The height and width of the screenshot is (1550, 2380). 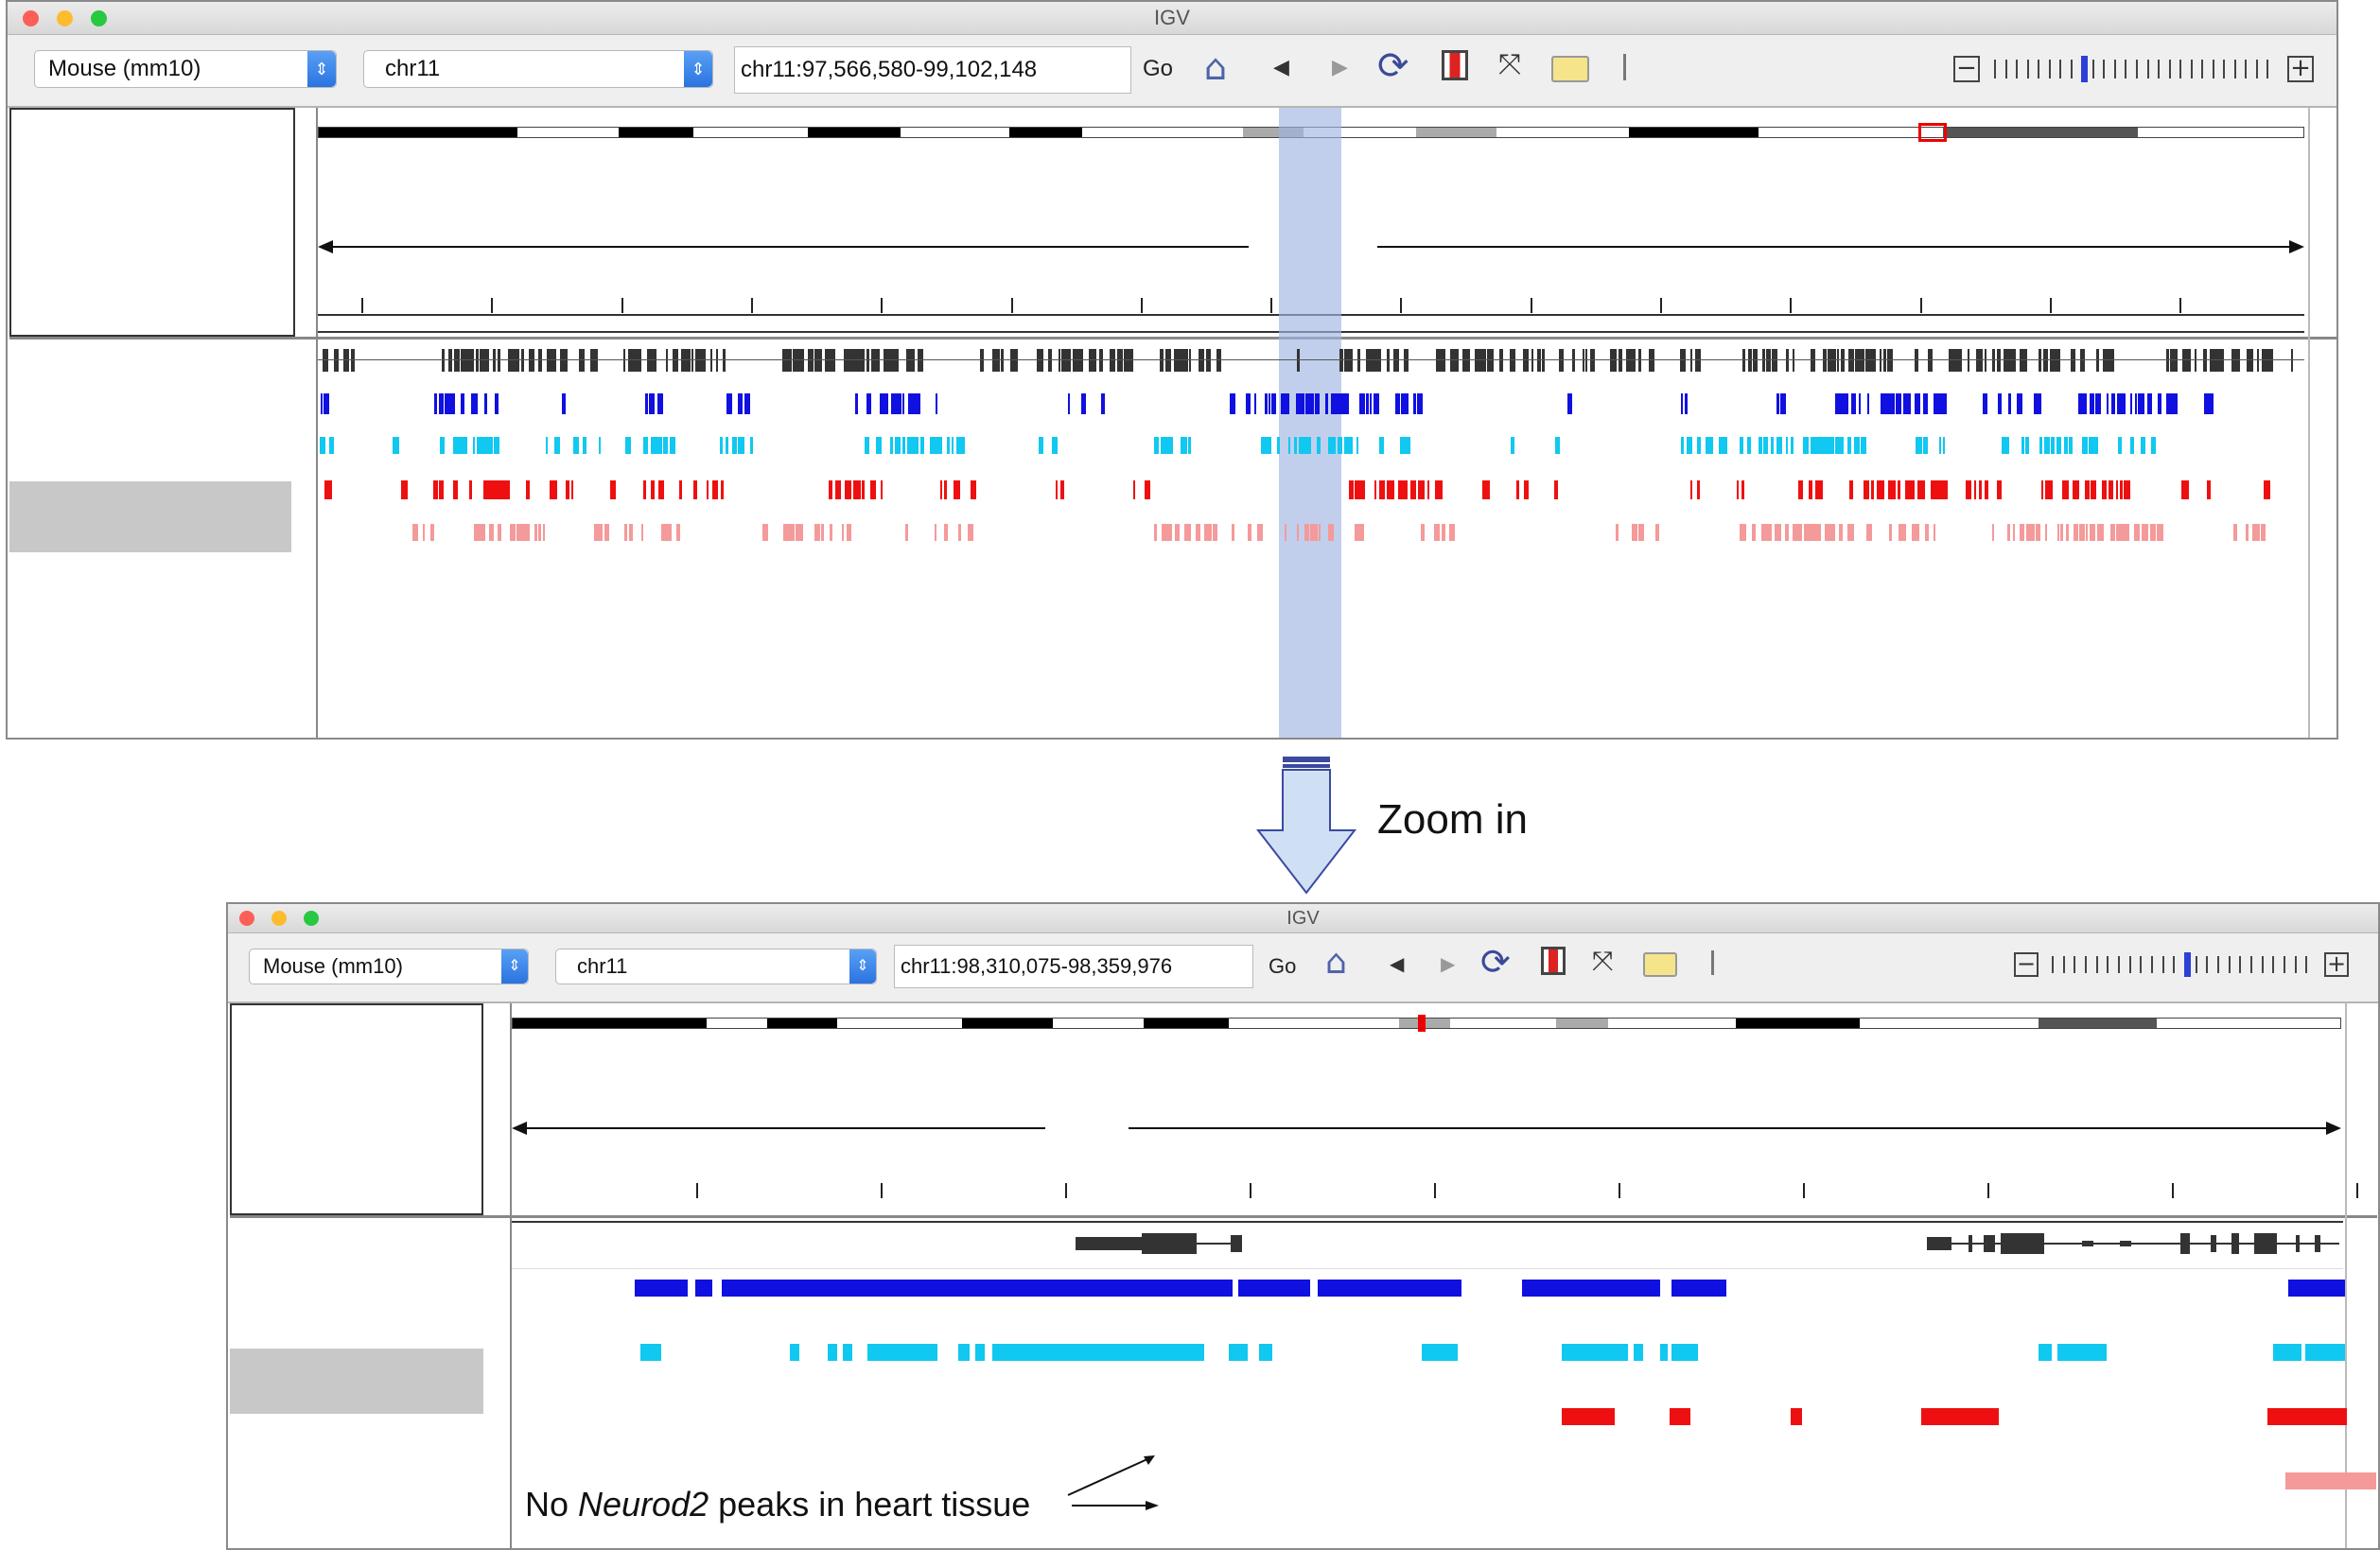 I want to click on zoom-thumb, so click(x=2187, y=964).